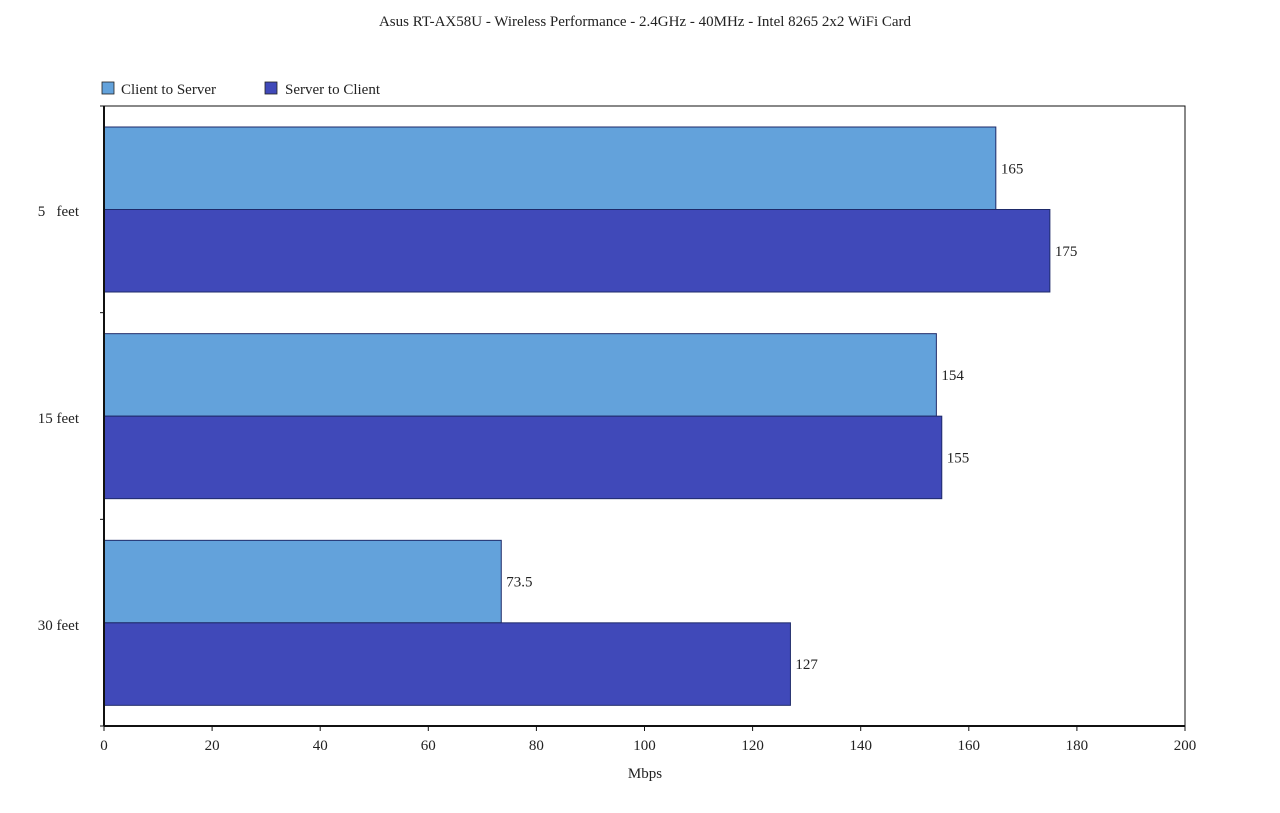 The image size is (1280, 813). I want to click on legend-swatch-server-to-client, so click(271, 88).